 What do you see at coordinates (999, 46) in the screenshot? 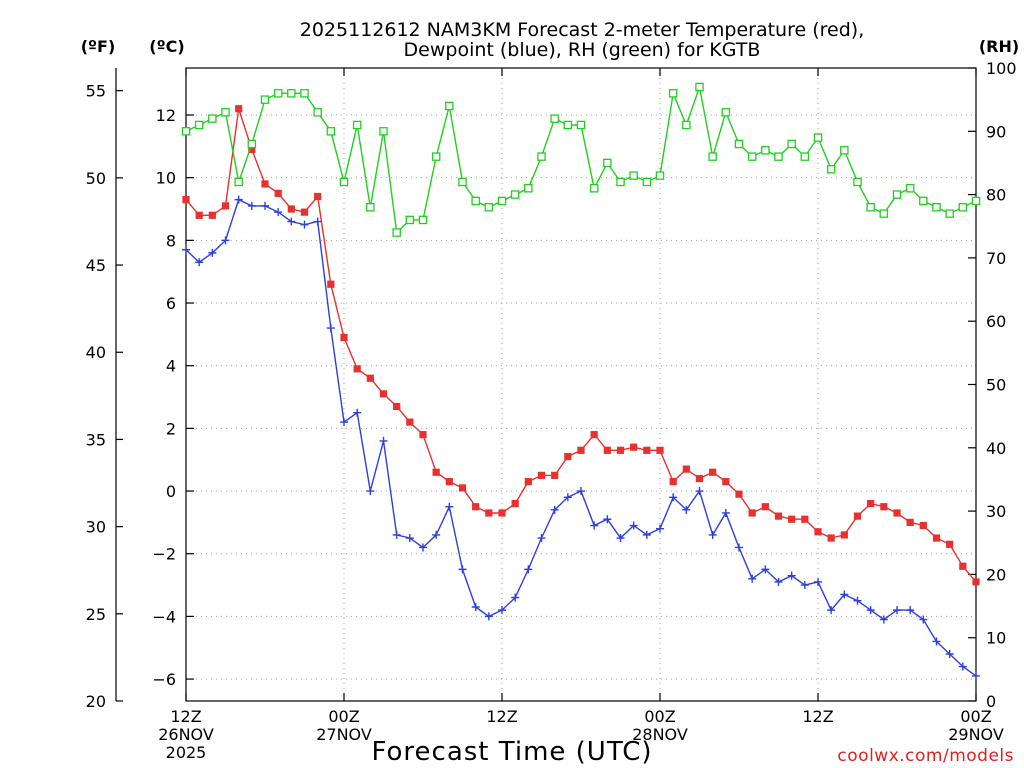
I see `rh-unit-label: (RH)` at bounding box center [999, 46].